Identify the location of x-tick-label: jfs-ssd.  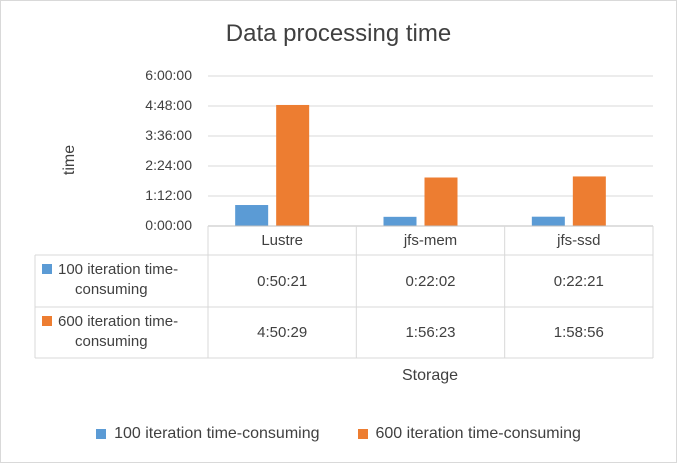
(579, 240).